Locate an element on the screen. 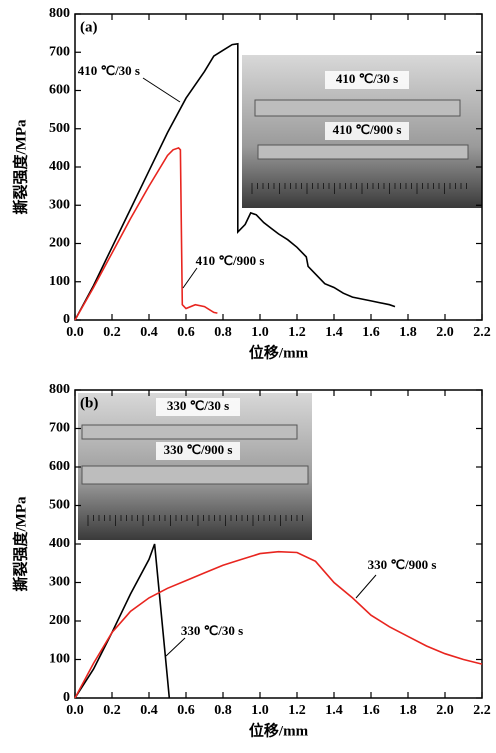  panel-label: (b) is located at coordinates (89, 403).